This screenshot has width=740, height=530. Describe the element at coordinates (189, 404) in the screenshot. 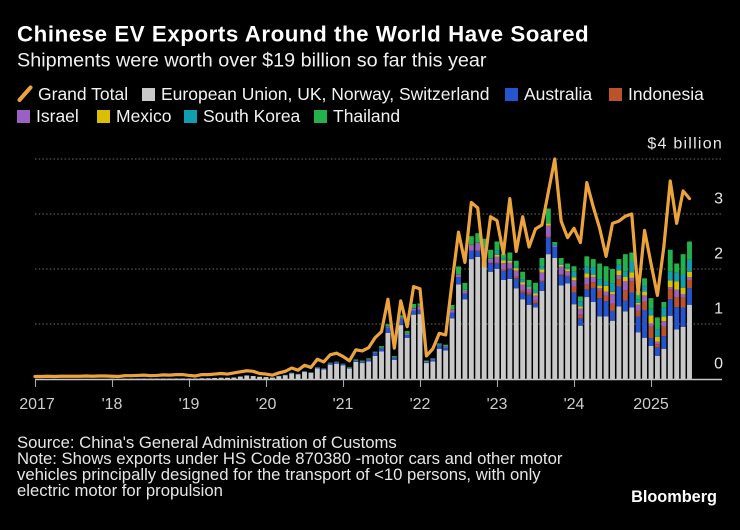

I see `svg-text: '19` at that location.